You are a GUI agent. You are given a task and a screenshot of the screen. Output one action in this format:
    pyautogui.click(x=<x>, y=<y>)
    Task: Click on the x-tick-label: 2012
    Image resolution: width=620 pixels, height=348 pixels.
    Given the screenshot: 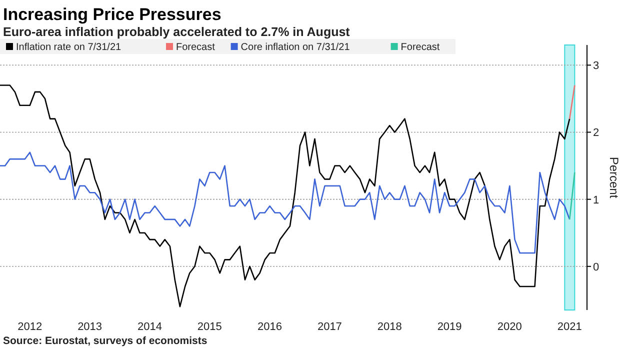 What is the action you would take?
    pyautogui.click(x=30, y=327)
    